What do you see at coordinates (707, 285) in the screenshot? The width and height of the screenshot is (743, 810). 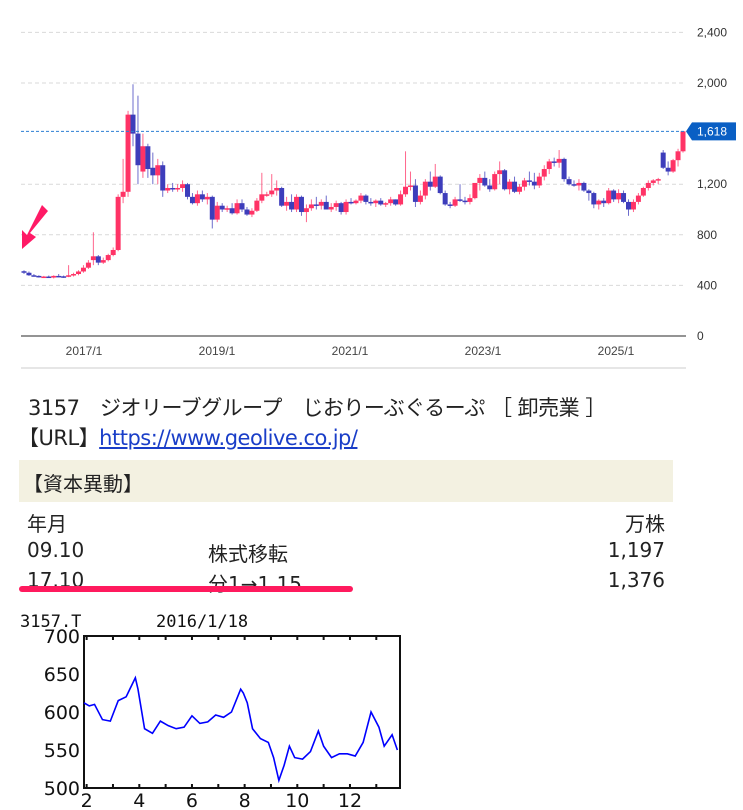 I see `y-tick-label: 400` at bounding box center [707, 285].